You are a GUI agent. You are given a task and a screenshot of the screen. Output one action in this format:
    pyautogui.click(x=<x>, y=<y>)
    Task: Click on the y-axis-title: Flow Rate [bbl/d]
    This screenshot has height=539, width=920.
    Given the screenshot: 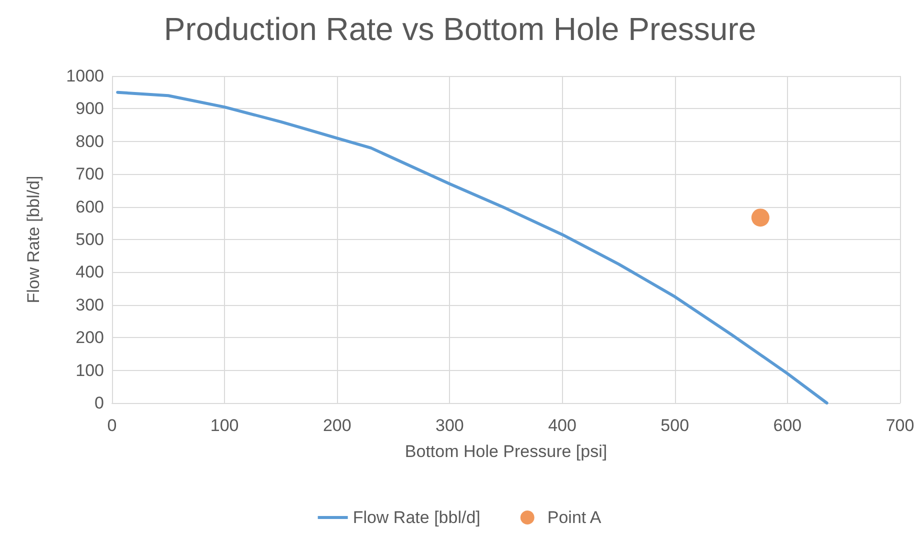 What is the action you would take?
    pyautogui.click(x=33, y=240)
    